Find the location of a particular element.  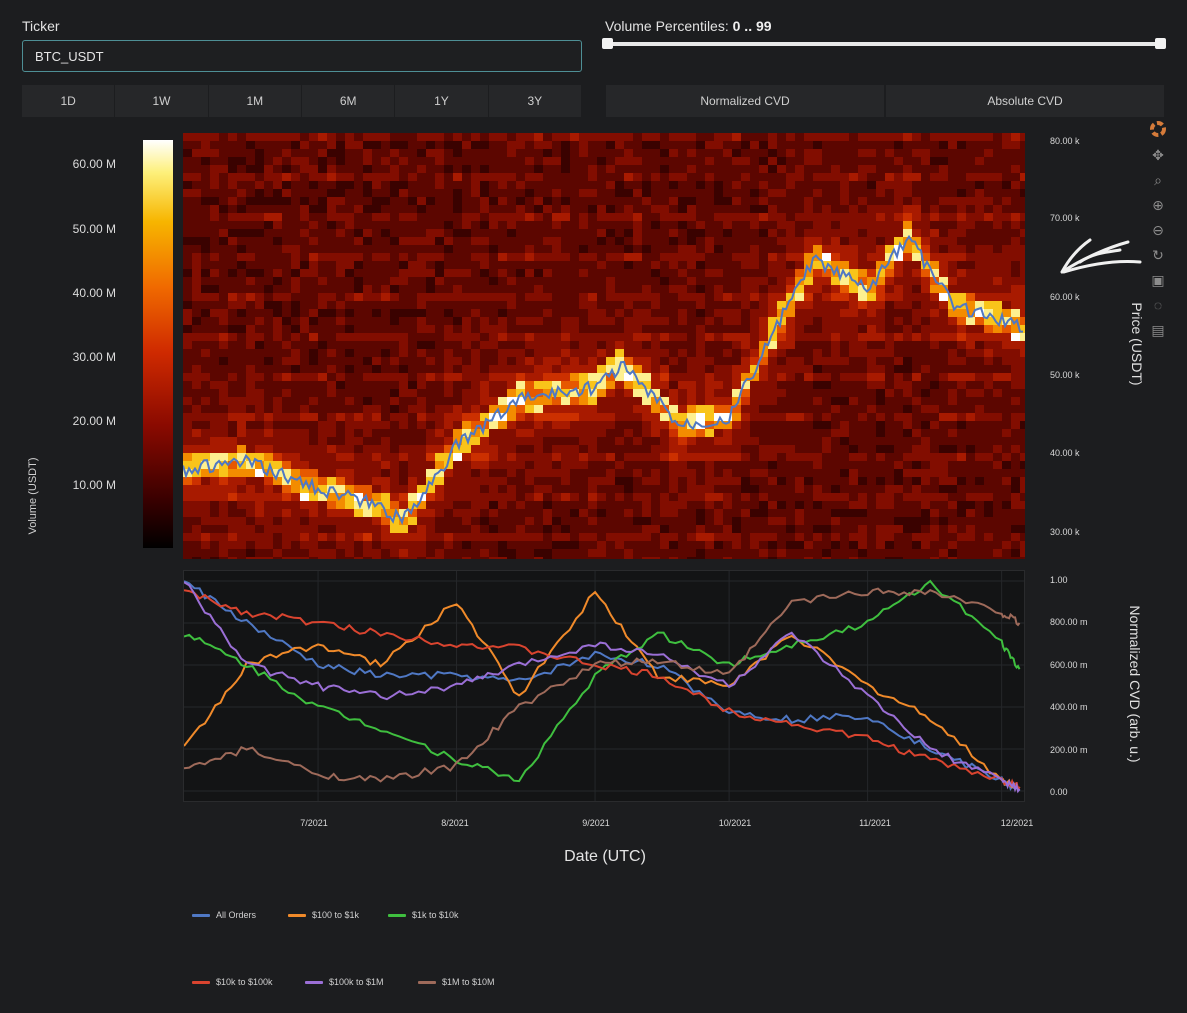

volume-percentile-slider is located at coordinates (884, 43).